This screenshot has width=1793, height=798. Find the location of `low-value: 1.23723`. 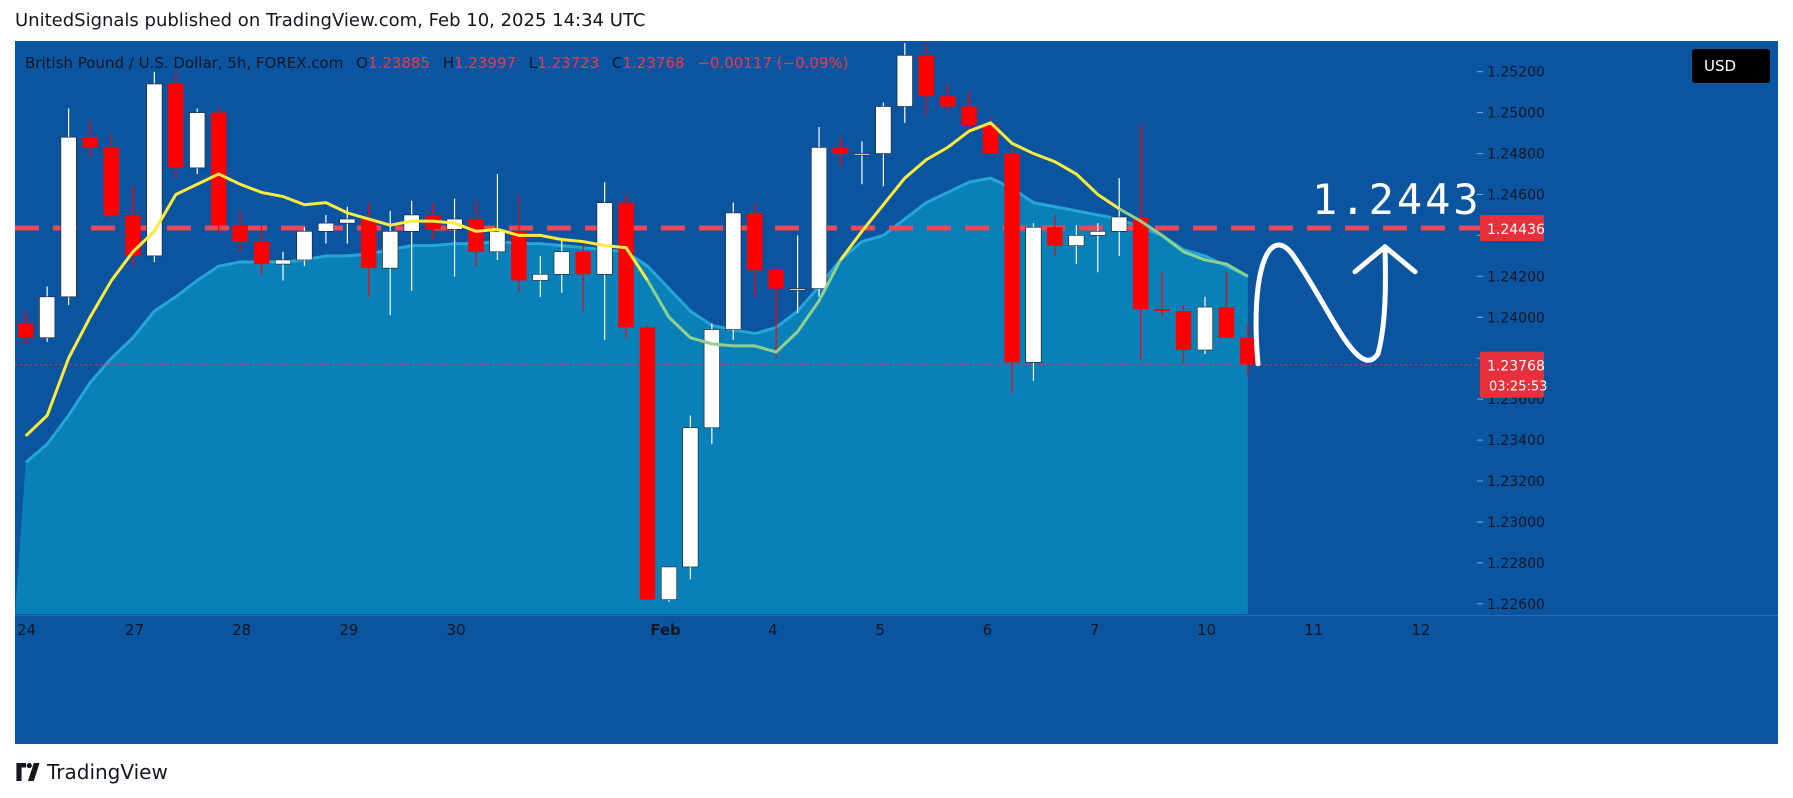

low-value: 1.23723 is located at coordinates (568, 63).